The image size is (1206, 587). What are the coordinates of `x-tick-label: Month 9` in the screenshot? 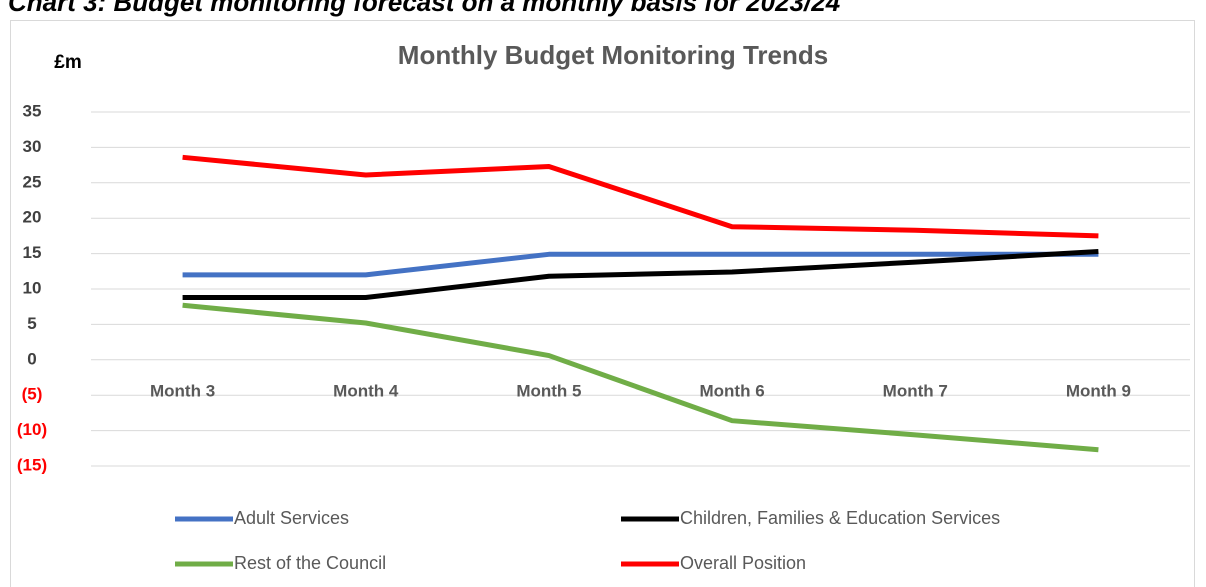 It's located at (1098, 390).